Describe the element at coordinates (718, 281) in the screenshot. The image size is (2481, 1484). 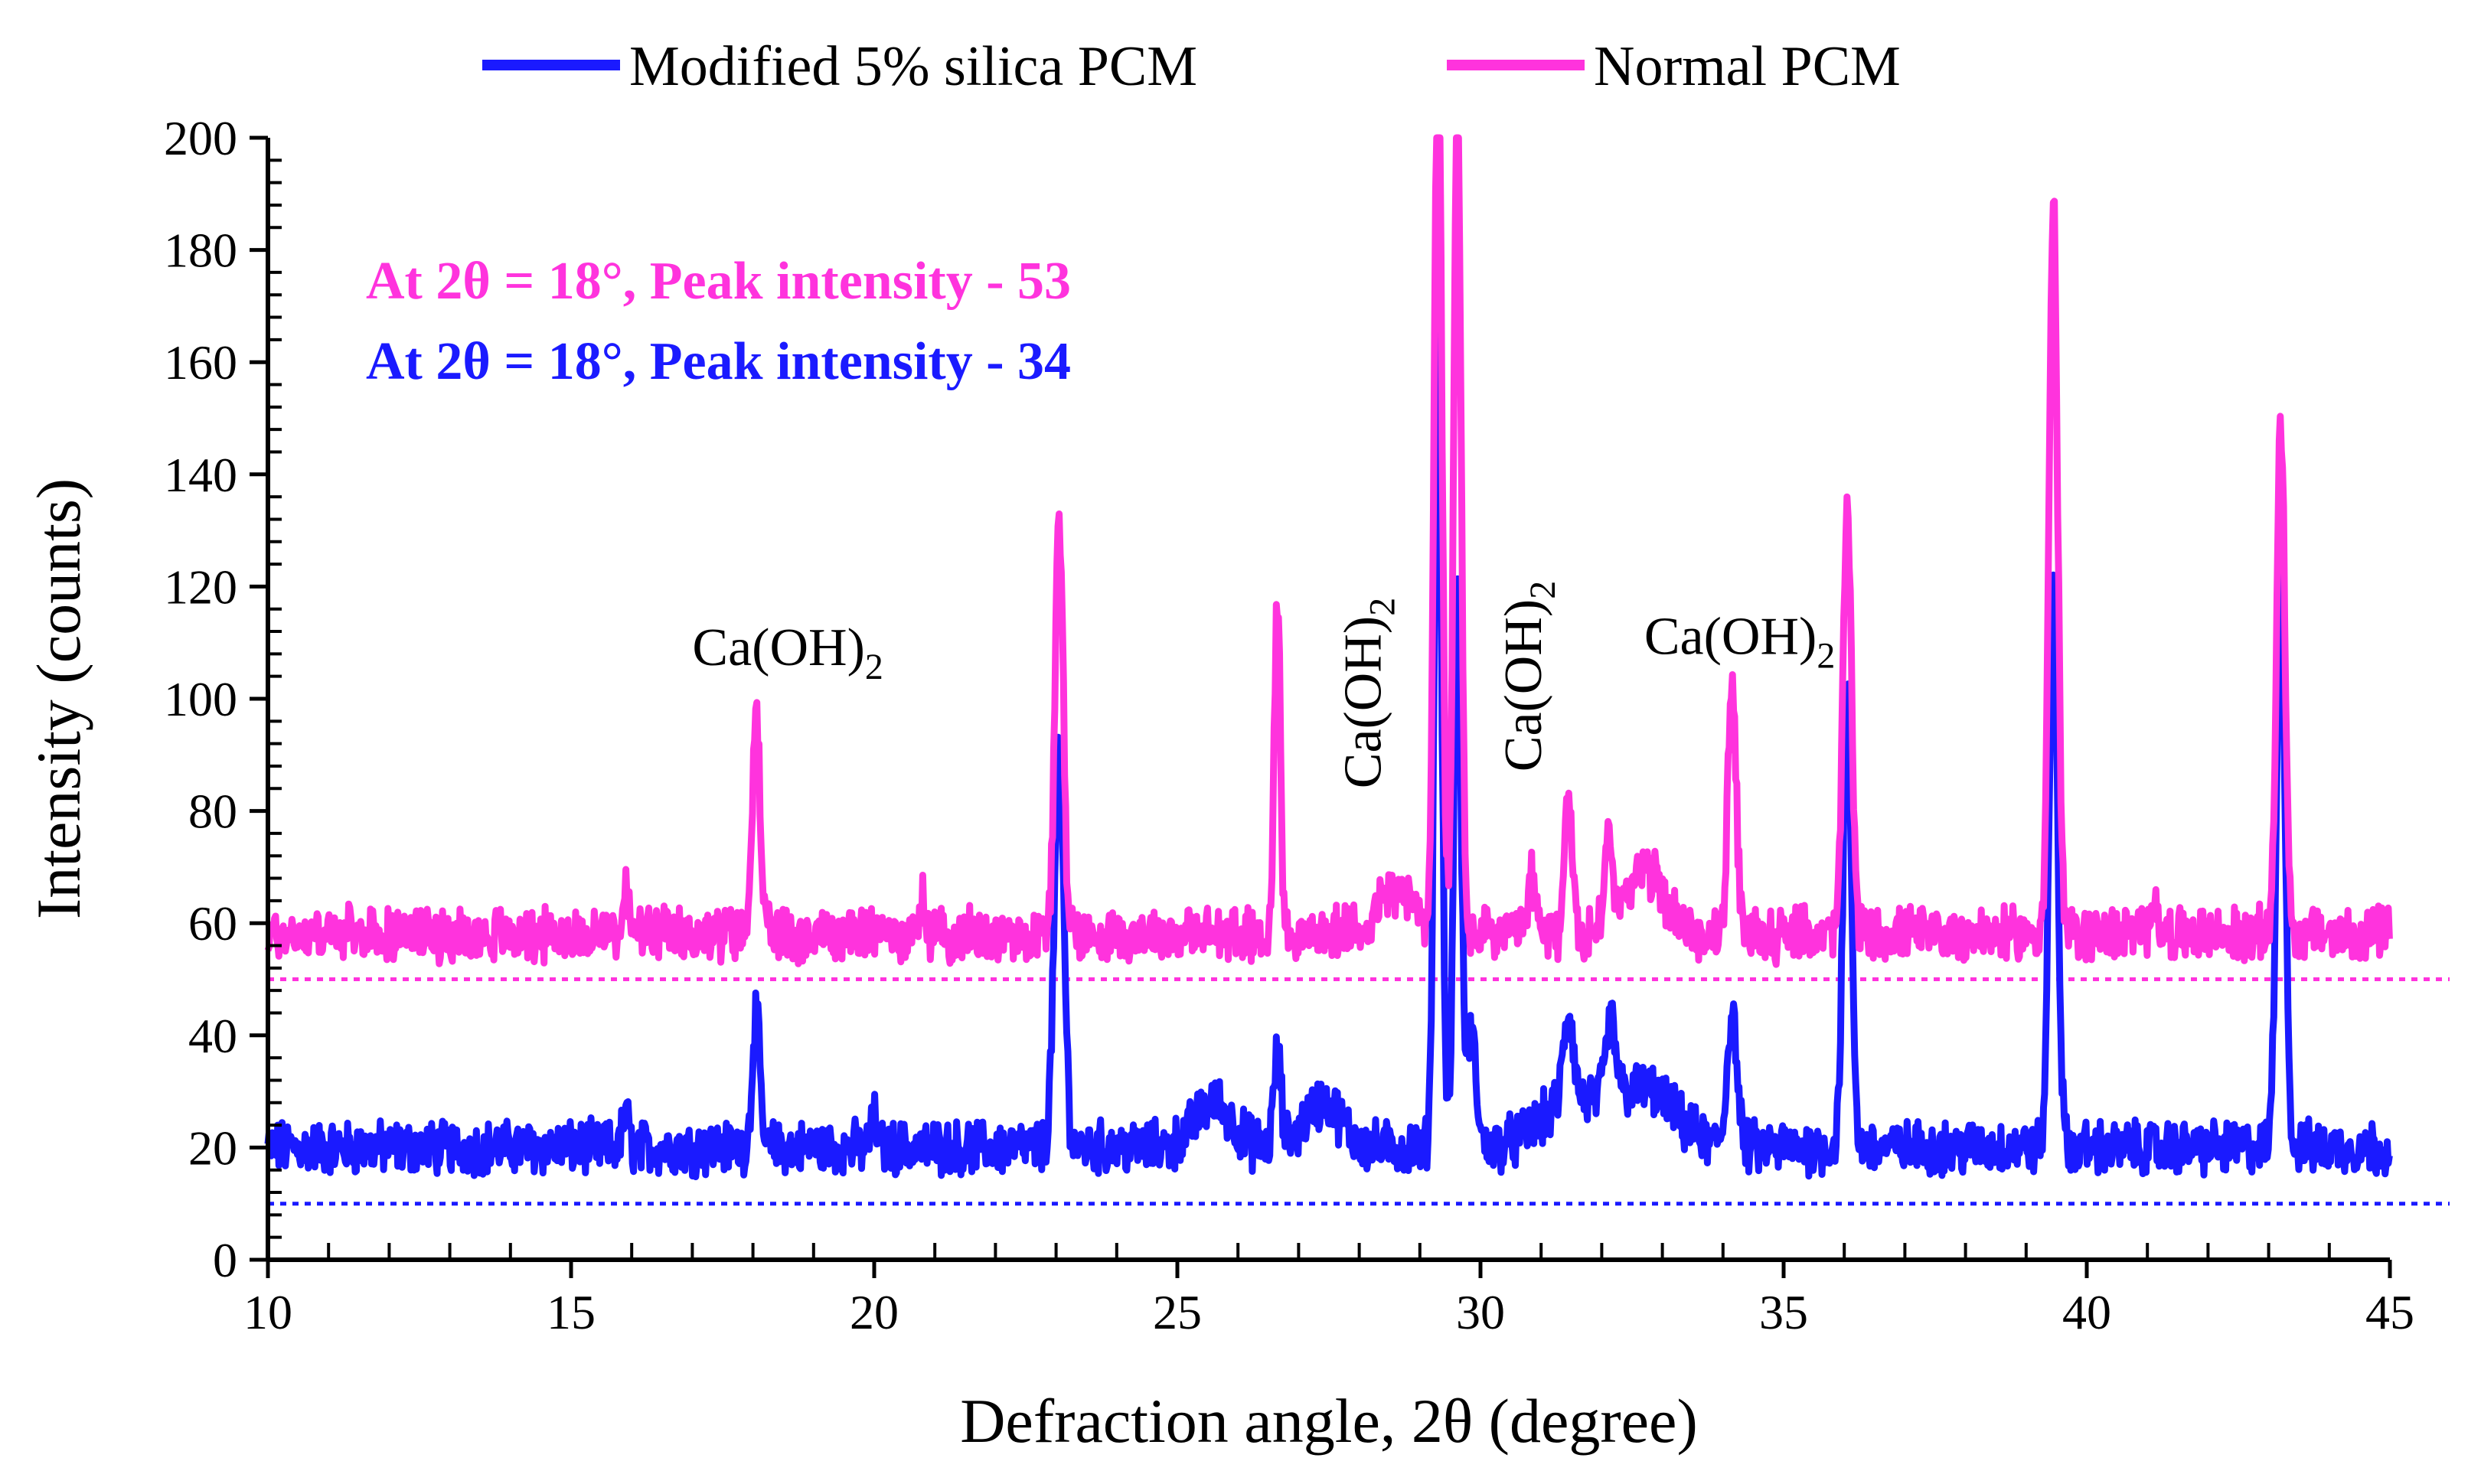
I see `annotation-normal-peak: At 2θ = 18°, Peak intensity - 53` at that location.